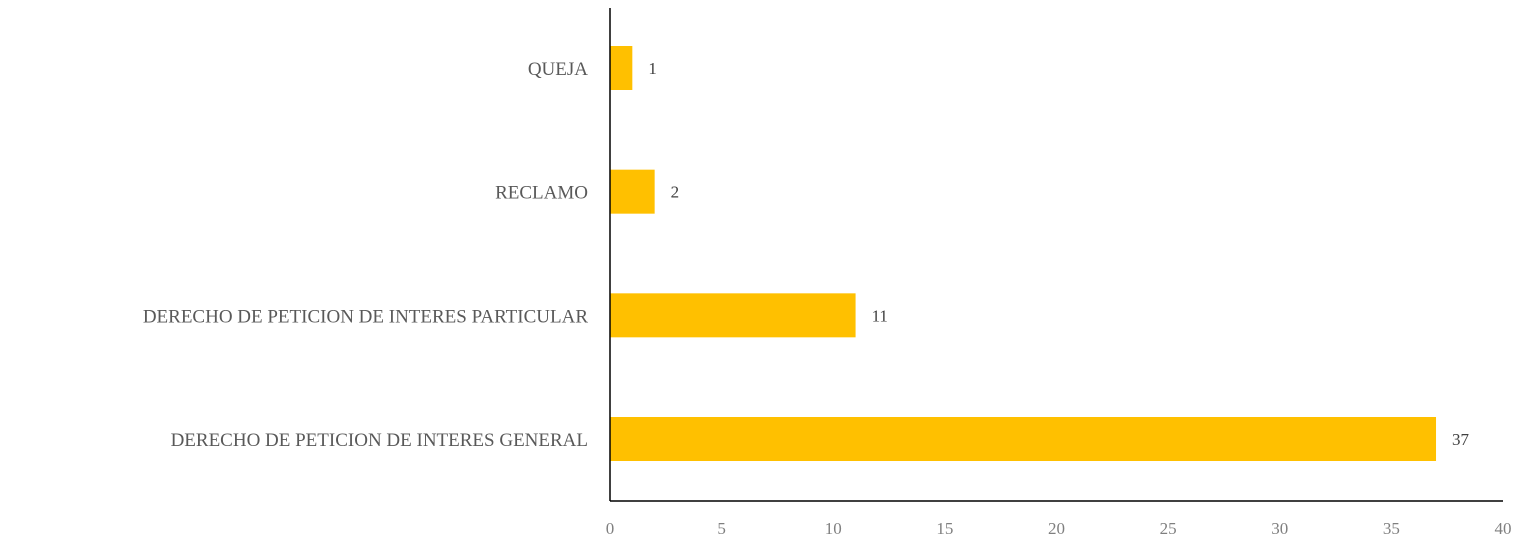 This screenshot has height=542, width=1532. Describe the element at coordinates (379, 440) in the screenshot. I see `category-label: DERECHO DE PETICION DE INTERES GENERAL` at that location.